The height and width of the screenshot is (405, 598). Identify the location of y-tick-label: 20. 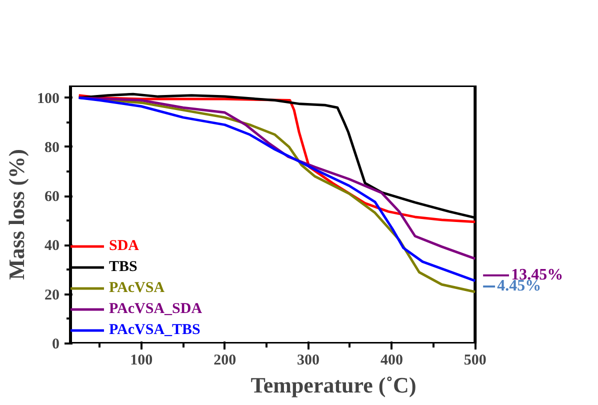
(52, 295).